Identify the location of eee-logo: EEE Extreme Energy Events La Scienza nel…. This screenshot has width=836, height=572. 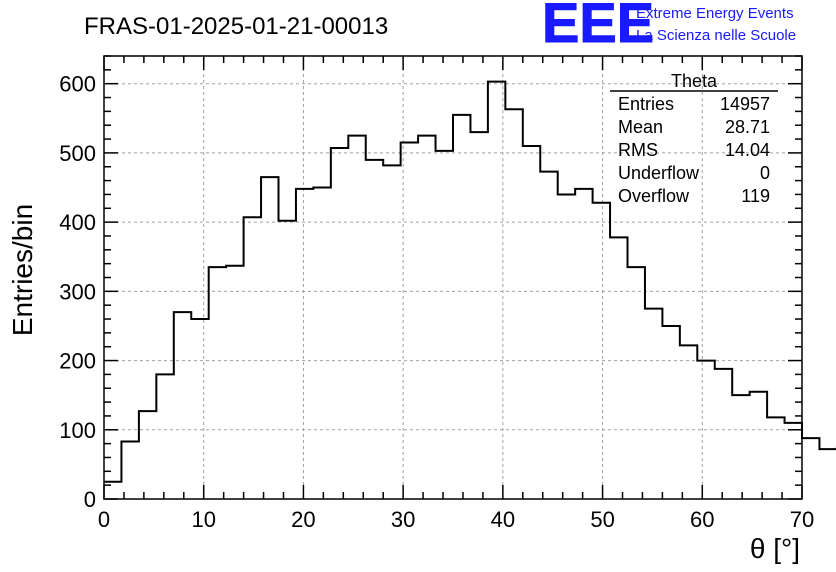
(669, 27).